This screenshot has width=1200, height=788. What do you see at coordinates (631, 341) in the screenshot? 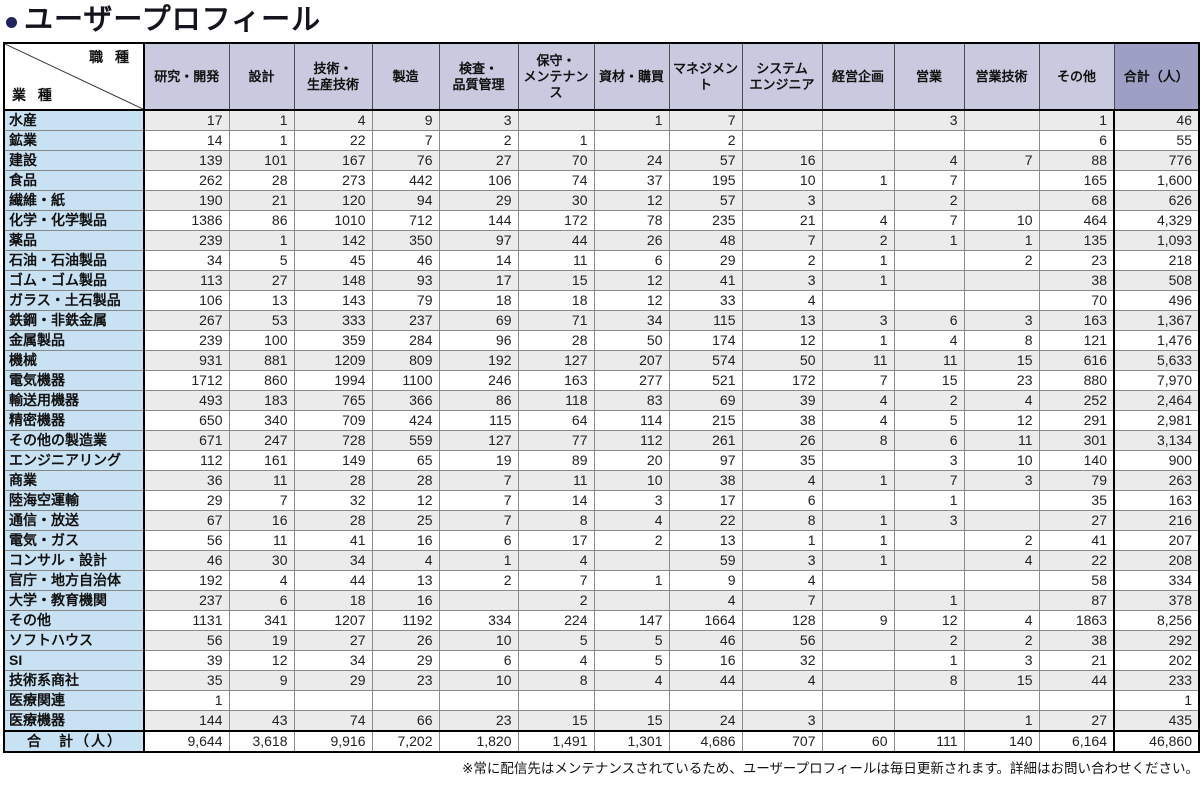
I see `data-cell: 50` at bounding box center [631, 341].